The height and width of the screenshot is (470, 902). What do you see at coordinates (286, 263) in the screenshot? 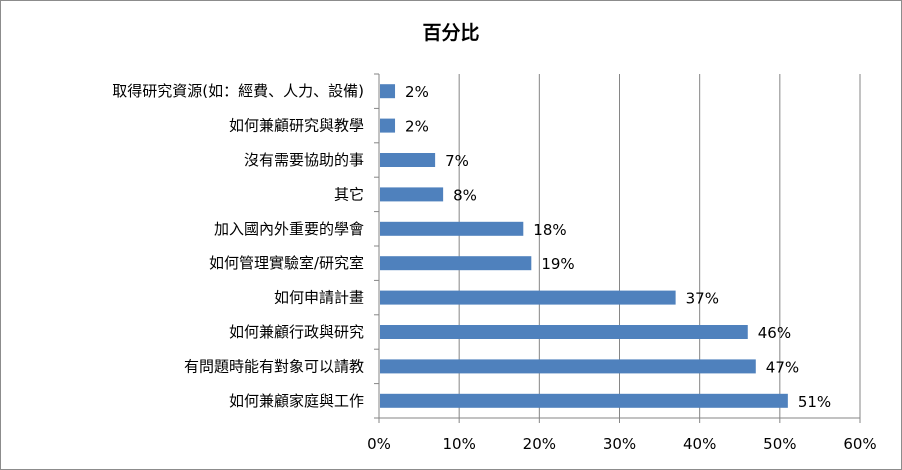
I see `category-label: 如何管理實驗室/研究室` at bounding box center [286, 263].